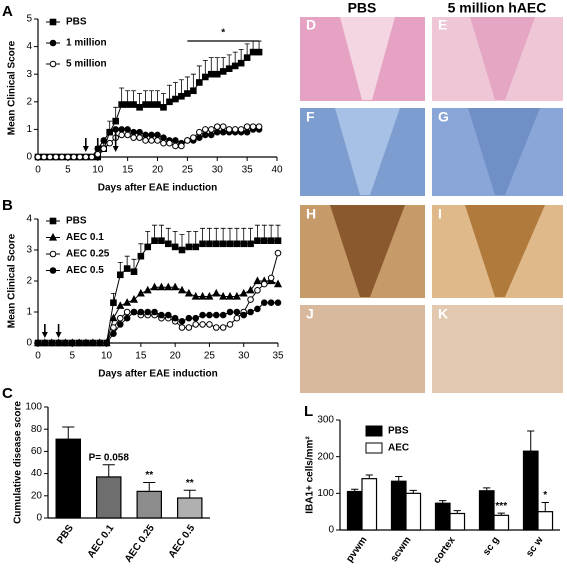 The width and height of the screenshot is (567, 569). I want to click on histology-region, so click(367, 251).